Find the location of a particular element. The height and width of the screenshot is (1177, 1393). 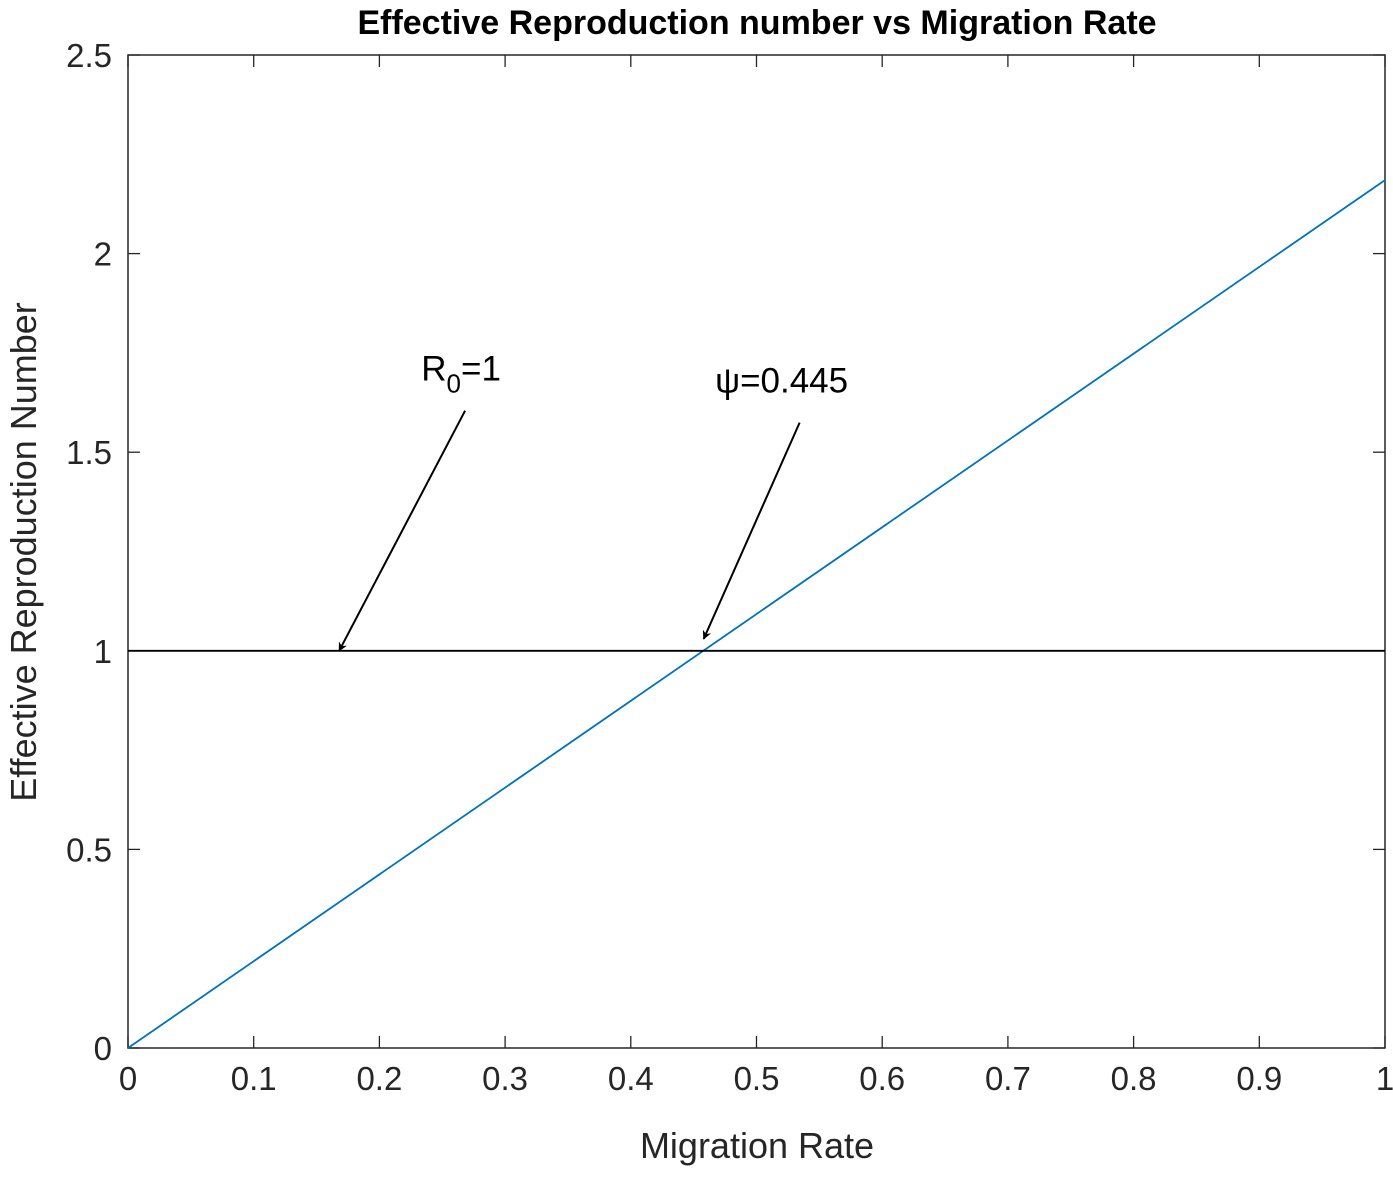

y-tick-label: 2.5 is located at coordinates (89, 55).